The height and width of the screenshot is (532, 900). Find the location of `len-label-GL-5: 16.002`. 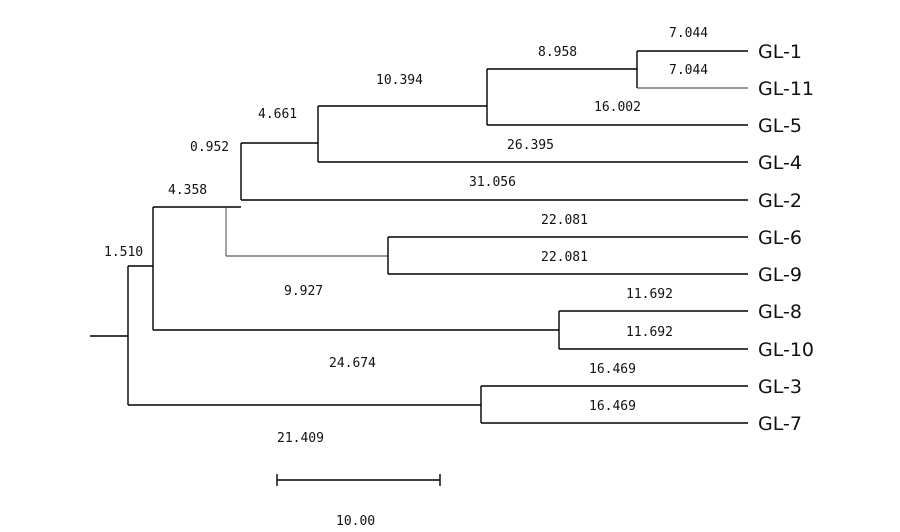

len-label-GL-5: 16.002 is located at coordinates (617, 107).